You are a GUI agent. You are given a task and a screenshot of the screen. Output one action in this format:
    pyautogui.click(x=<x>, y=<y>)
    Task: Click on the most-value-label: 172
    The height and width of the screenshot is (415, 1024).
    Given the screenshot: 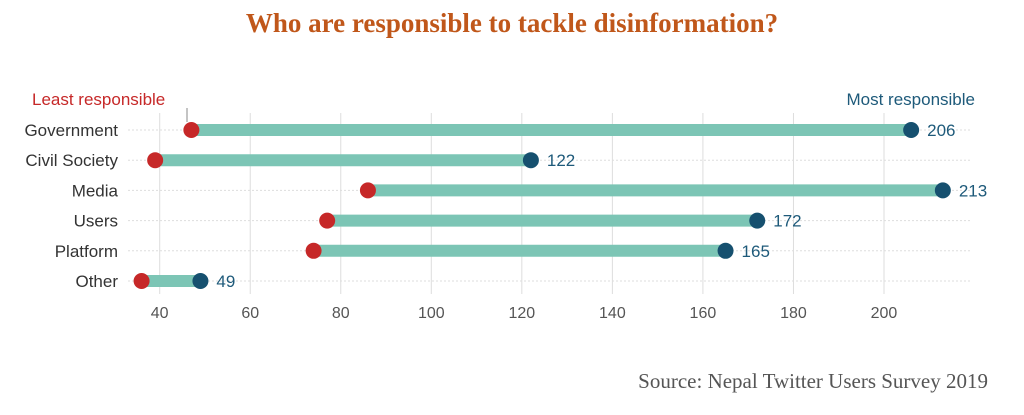 What is the action you would take?
    pyautogui.click(x=787, y=221)
    